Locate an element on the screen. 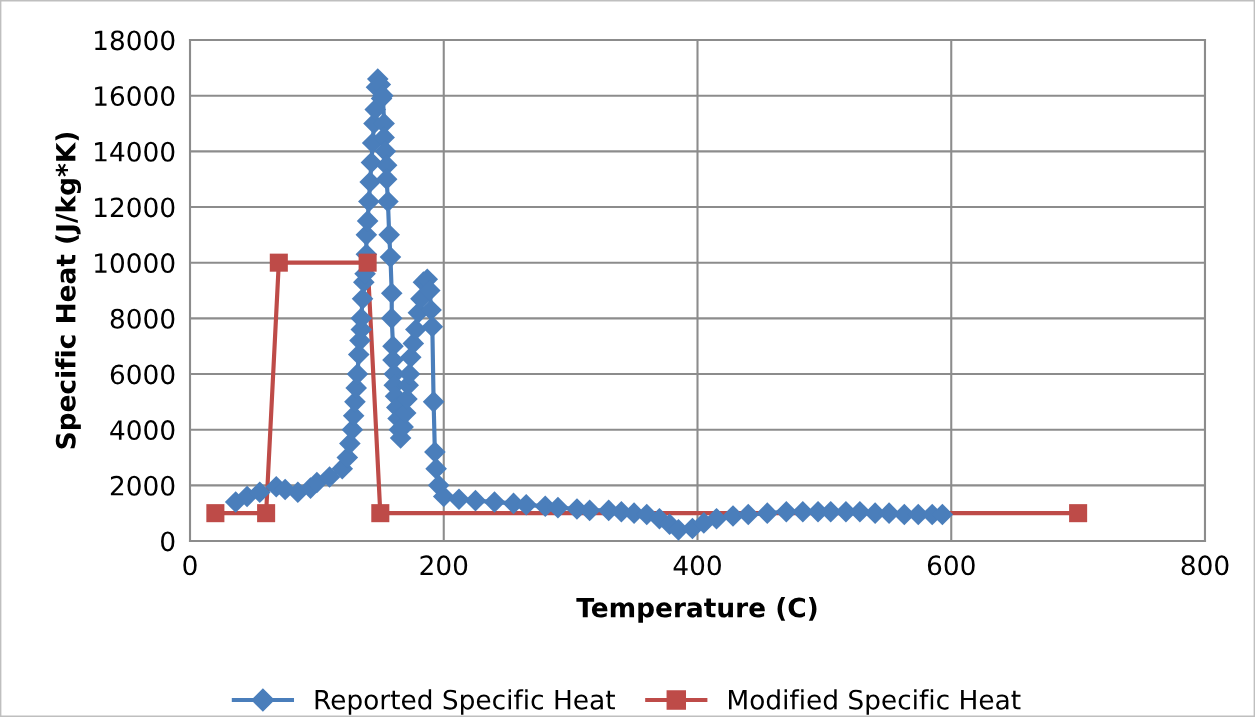  x-tick-label: 200 is located at coordinates (444, 565).